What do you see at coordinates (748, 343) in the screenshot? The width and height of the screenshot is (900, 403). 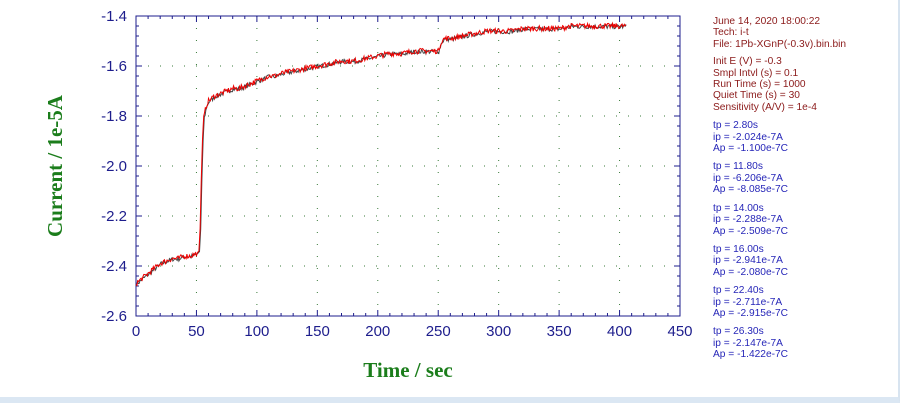 I see `peak-ip: ip = -2.147e-7A` at bounding box center [748, 343].